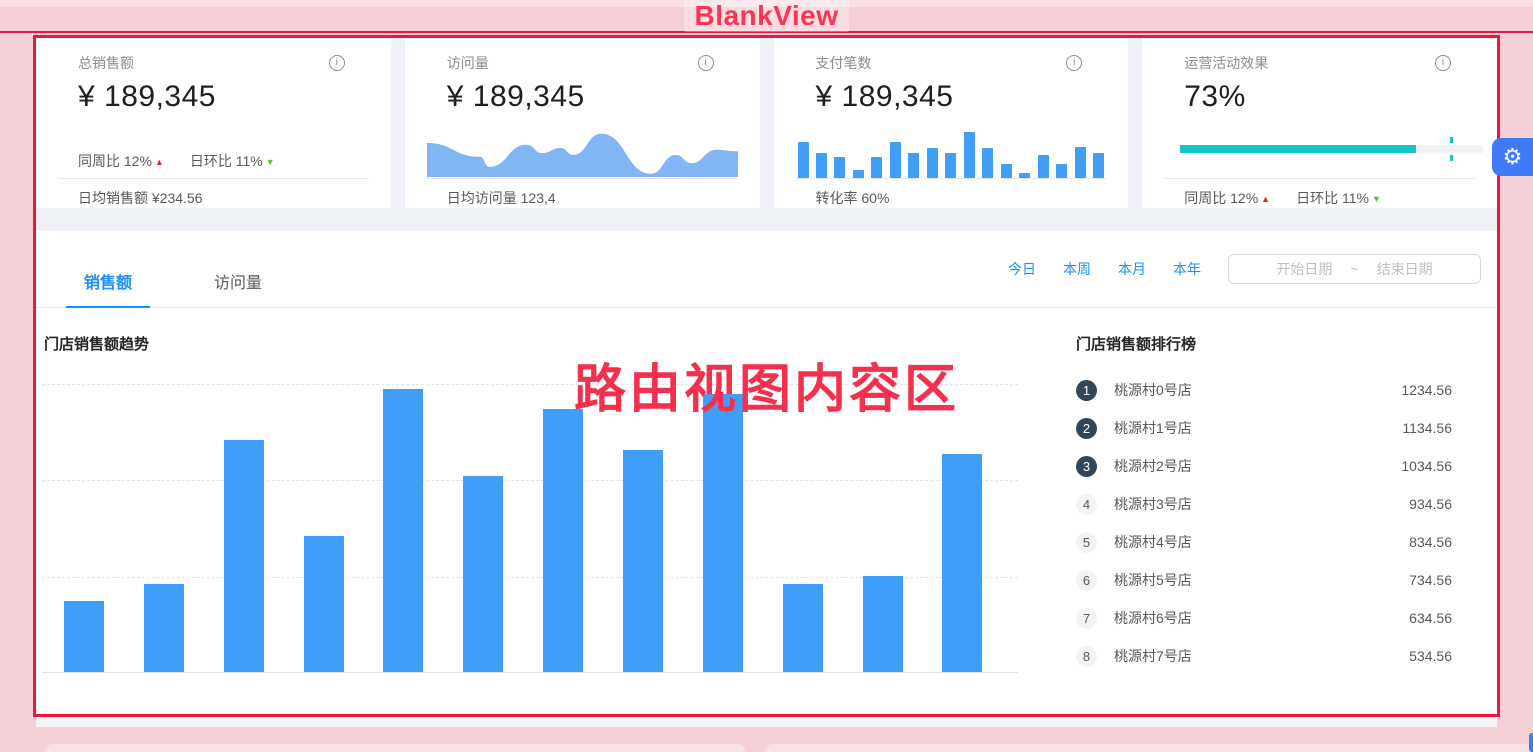 This screenshot has height=752, width=1533. What do you see at coordinates (1298, 149) in the screenshot?
I see `progress-fill` at bounding box center [1298, 149].